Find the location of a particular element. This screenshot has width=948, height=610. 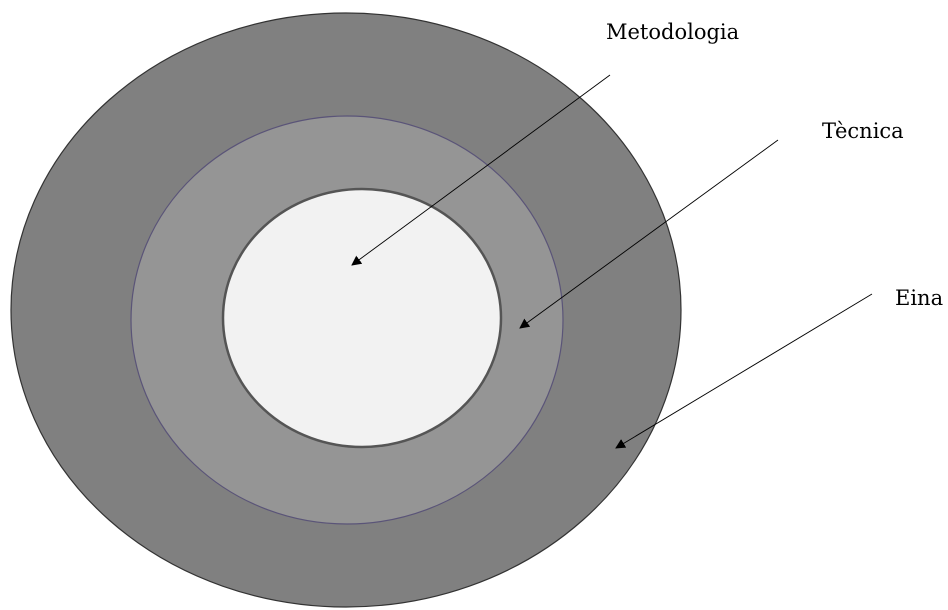

inner-circle-metodologia is located at coordinates (362, 318).